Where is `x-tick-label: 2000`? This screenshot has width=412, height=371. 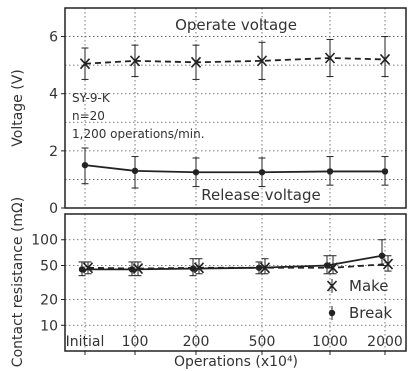
x-tick-label: 2000 is located at coordinates (385, 342).